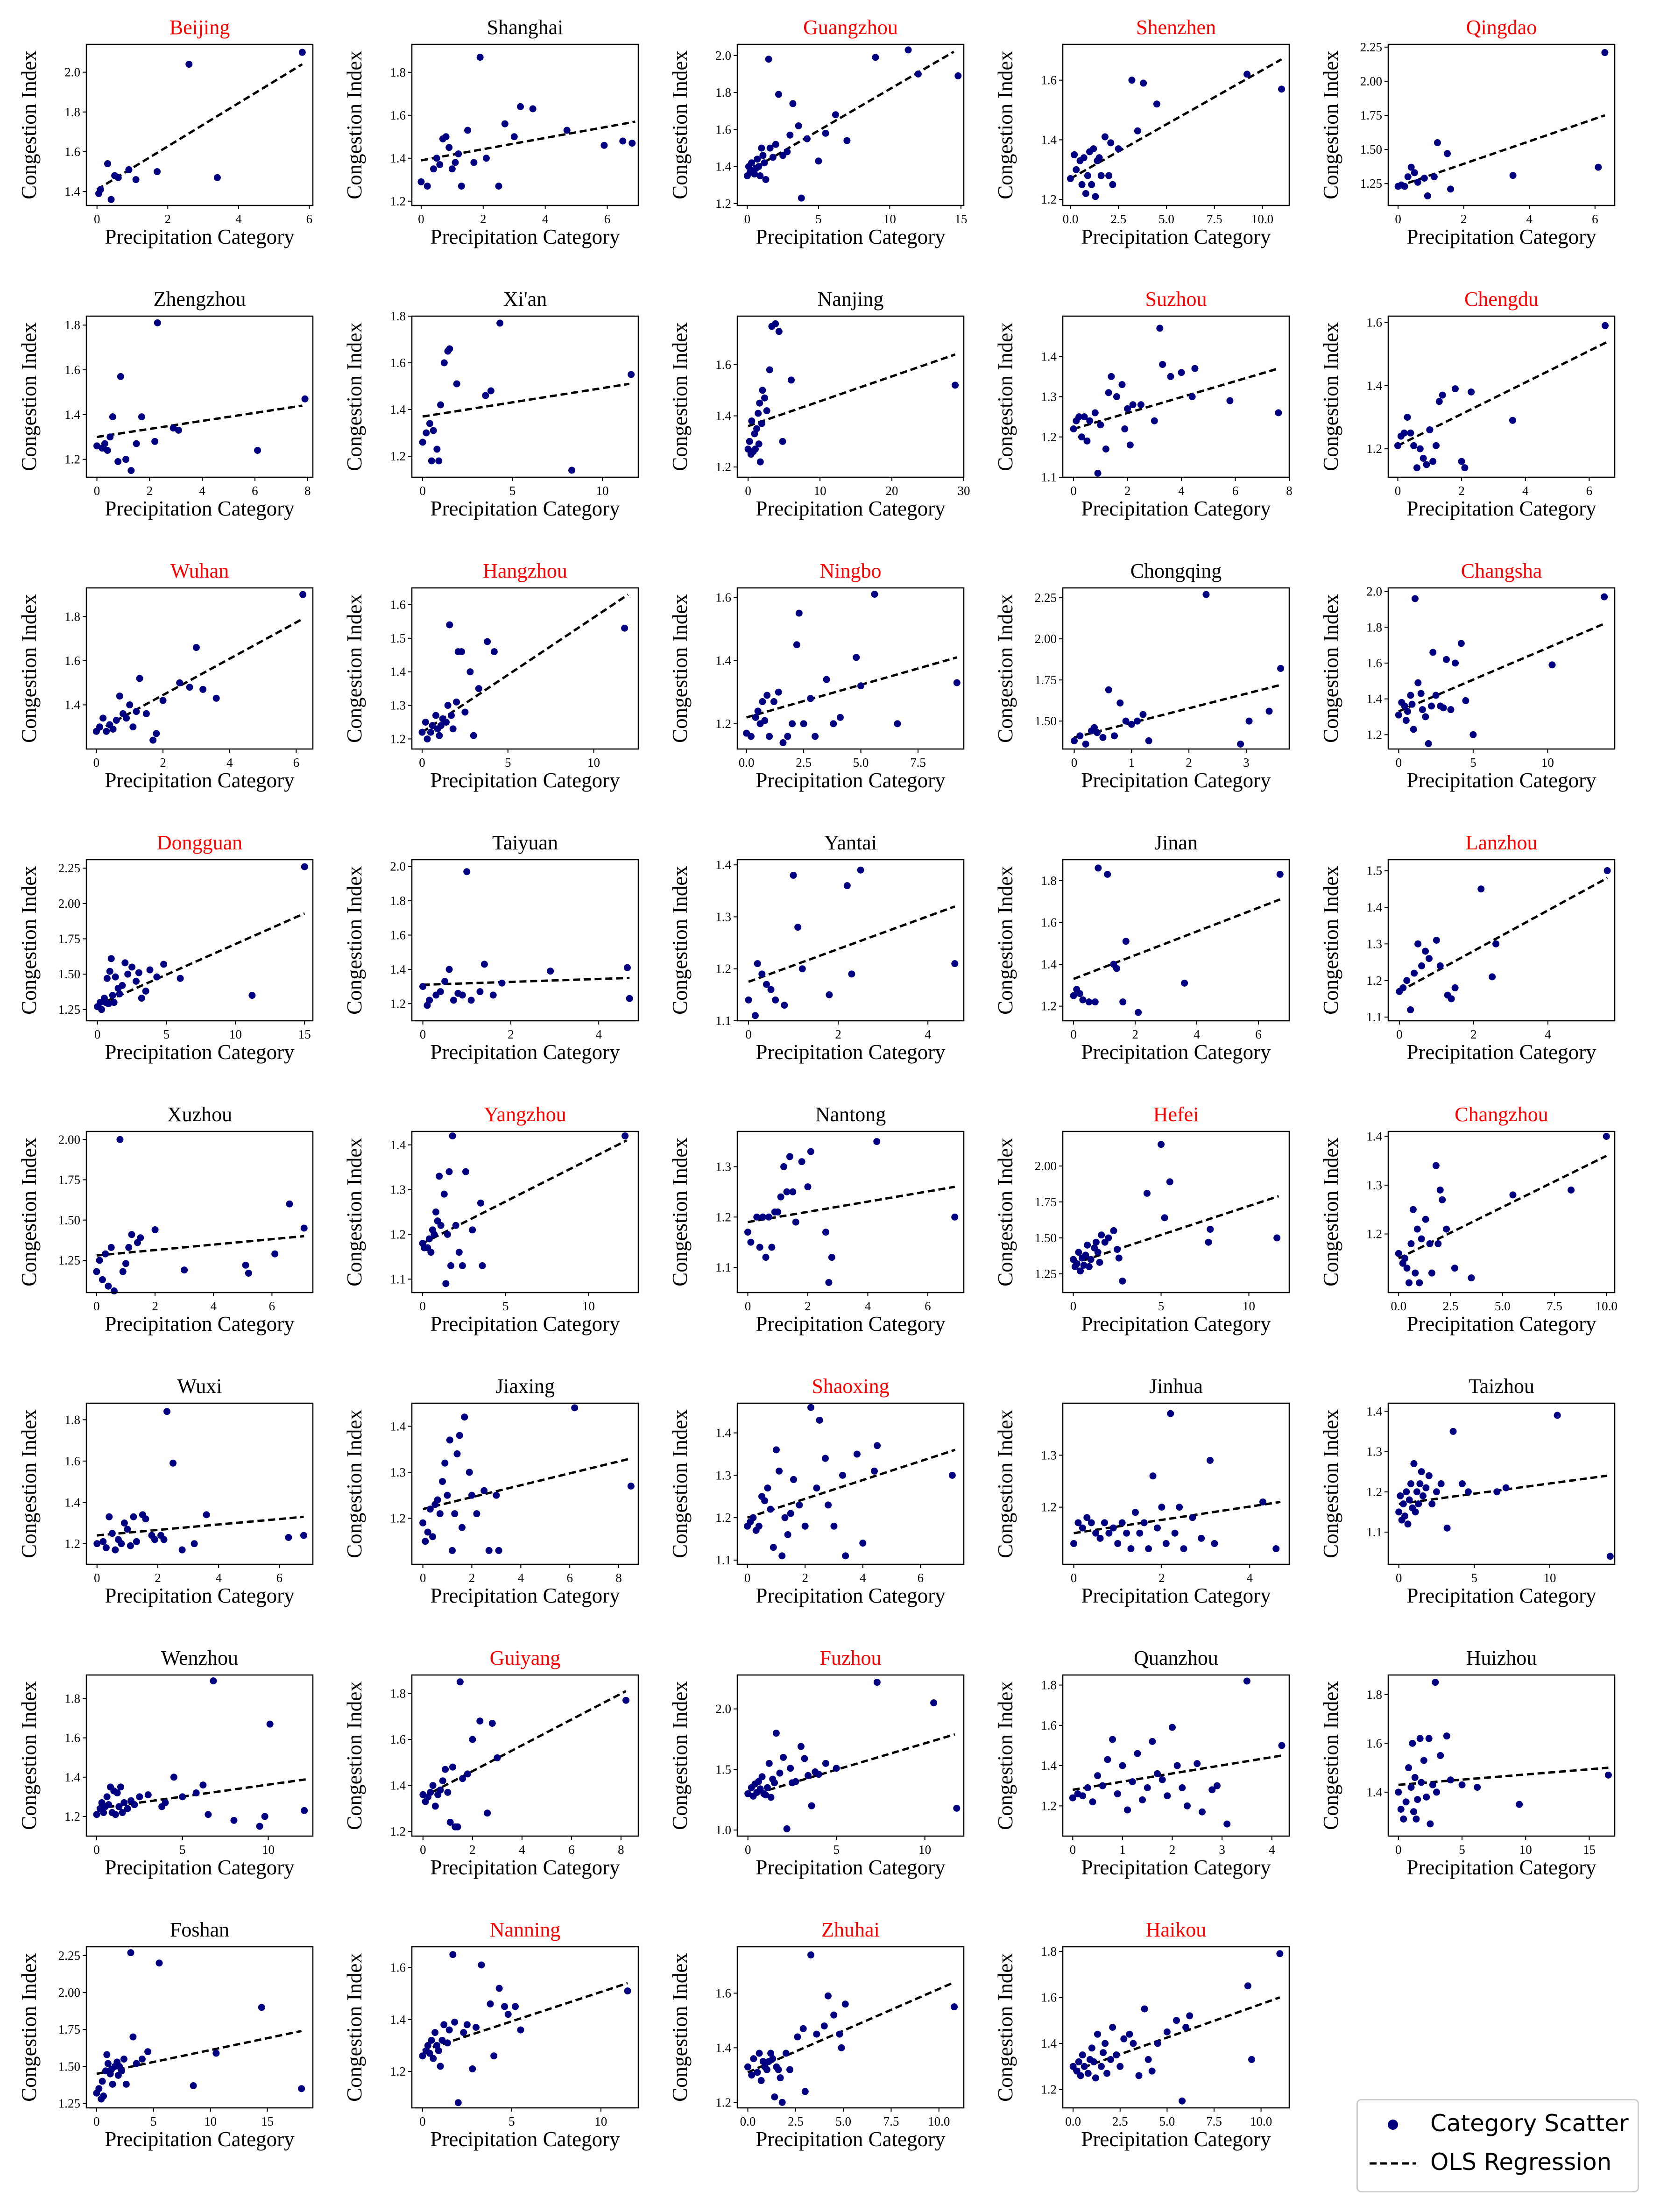 This screenshot has width=1660, height=2212. Describe the element at coordinates (69, 2029) in the screenshot. I see `y-tick-label: 1.75` at that location.